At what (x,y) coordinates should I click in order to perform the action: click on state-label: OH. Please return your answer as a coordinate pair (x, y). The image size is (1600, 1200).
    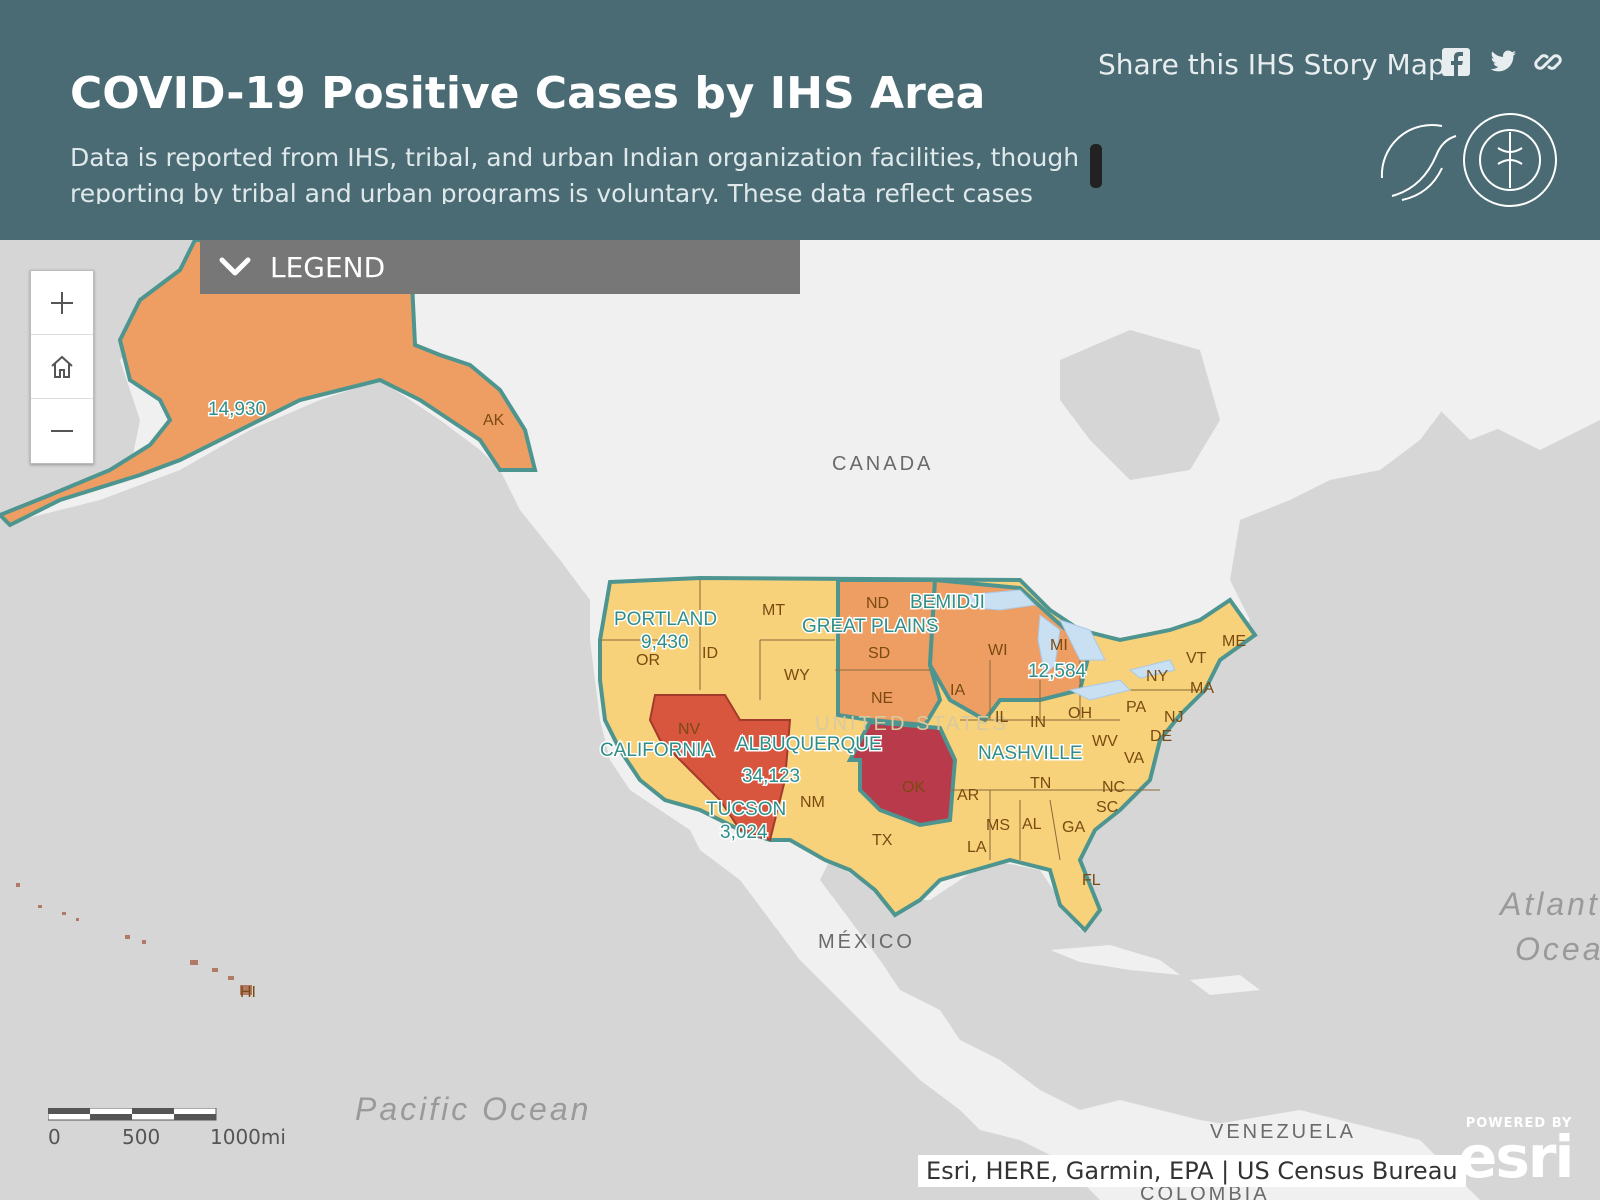
    Looking at the image, I should click on (1080, 713).